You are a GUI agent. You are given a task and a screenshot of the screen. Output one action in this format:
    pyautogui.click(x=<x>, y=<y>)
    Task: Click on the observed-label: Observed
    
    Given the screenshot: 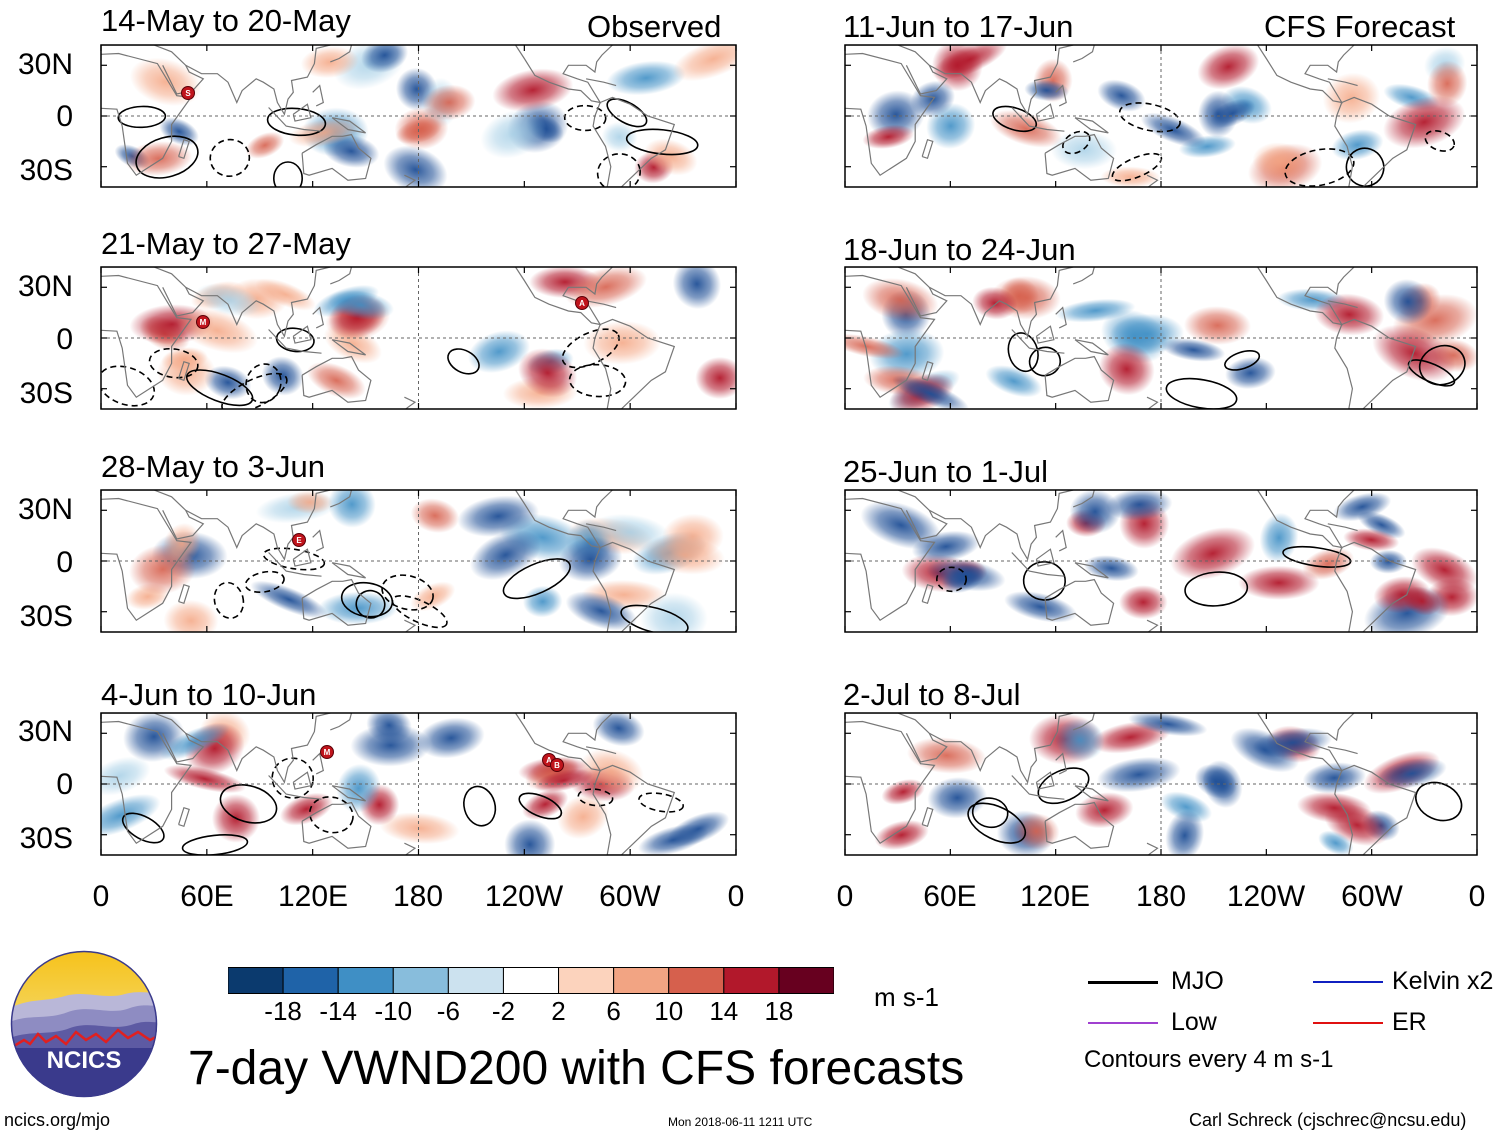 What is the action you would take?
    pyautogui.click(x=654, y=26)
    